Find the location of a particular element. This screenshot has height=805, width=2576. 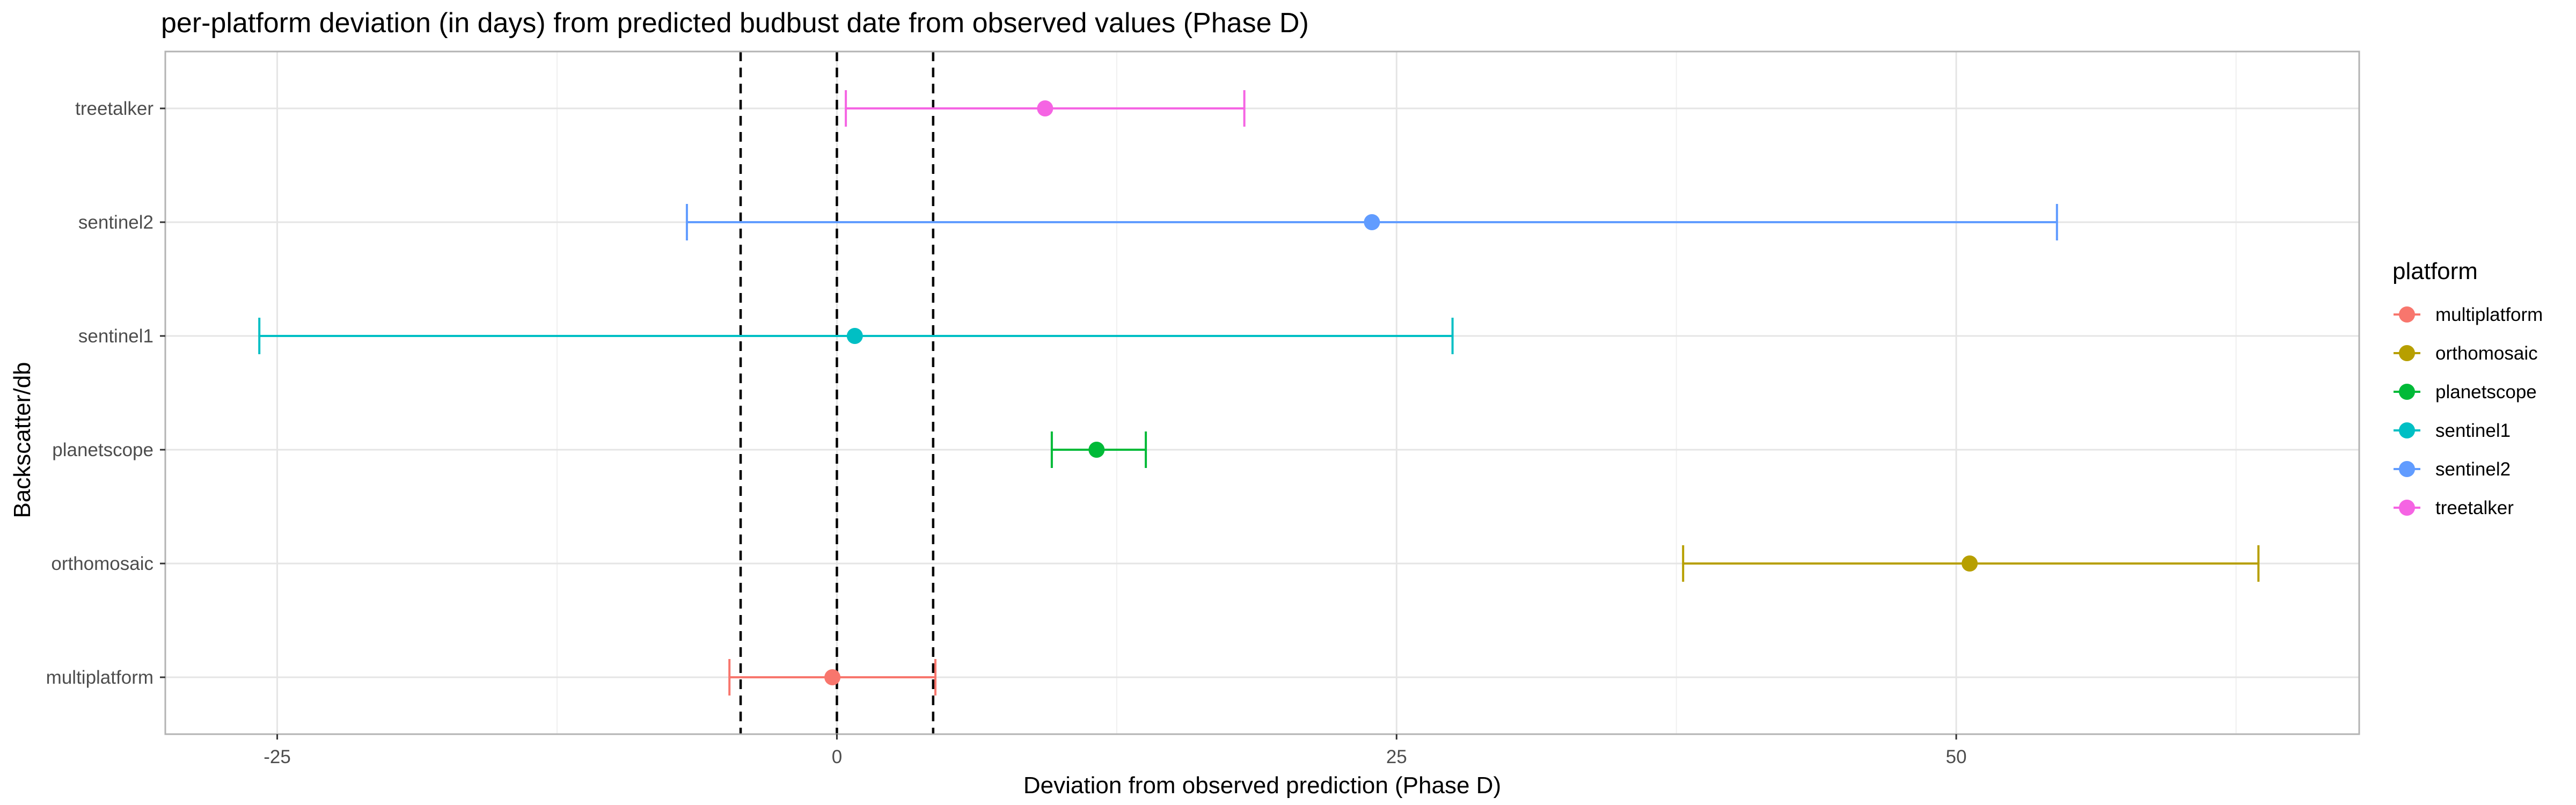

legend-item-sentinel1: sentinel1 is located at coordinates (2452, 430).